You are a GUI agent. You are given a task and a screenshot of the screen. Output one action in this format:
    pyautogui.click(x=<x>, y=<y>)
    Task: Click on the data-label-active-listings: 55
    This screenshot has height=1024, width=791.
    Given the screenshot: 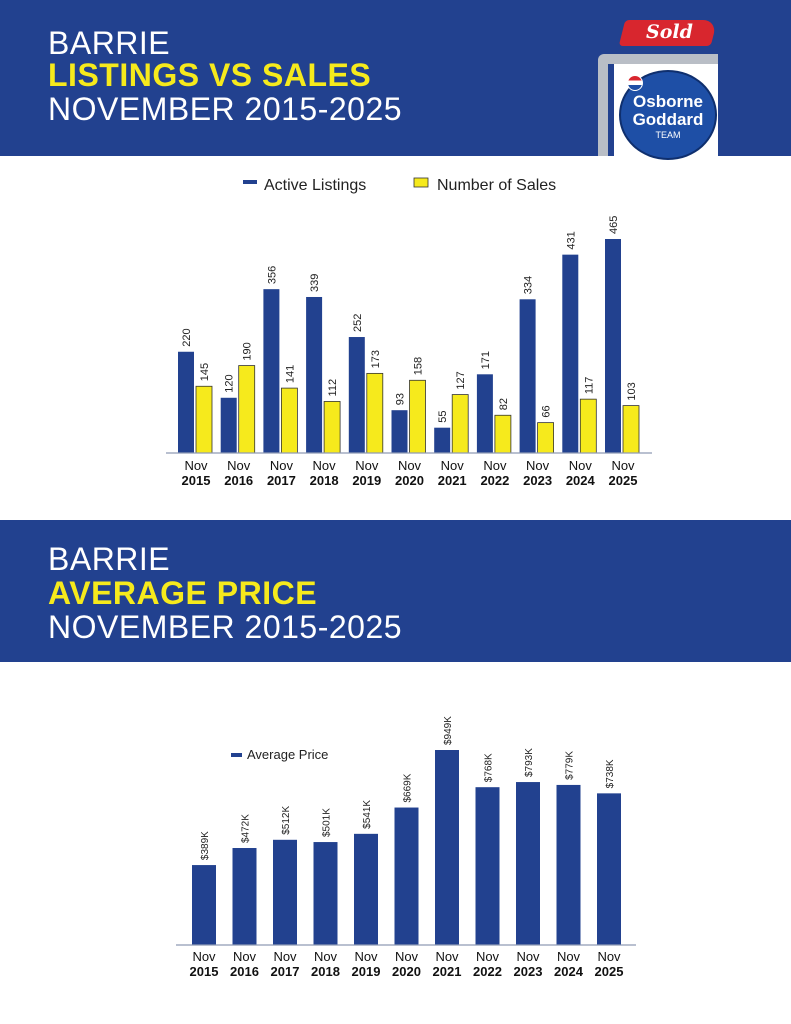 What is the action you would take?
    pyautogui.click(x=443, y=416)
    